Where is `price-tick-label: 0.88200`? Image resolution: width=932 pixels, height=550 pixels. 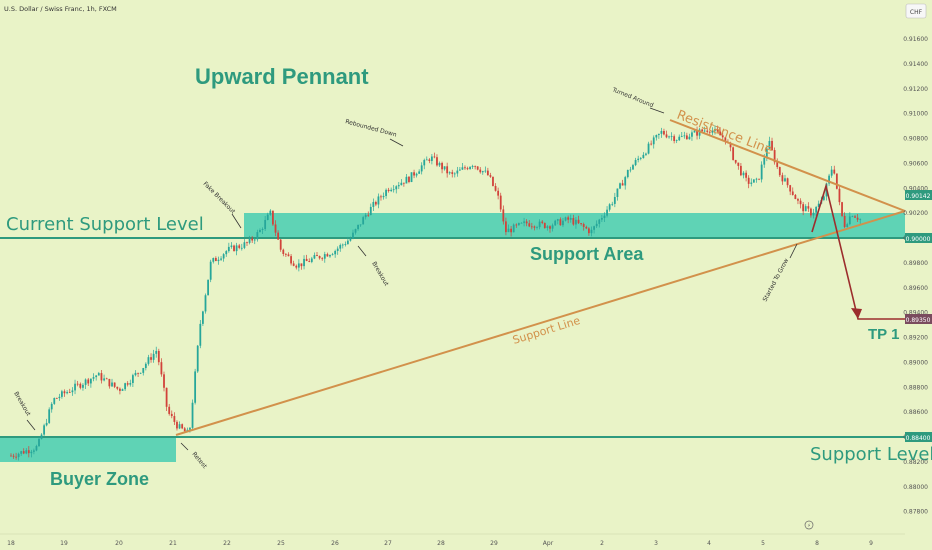 price-tick-label: 0.88200 is located at coordinates (915, 462).